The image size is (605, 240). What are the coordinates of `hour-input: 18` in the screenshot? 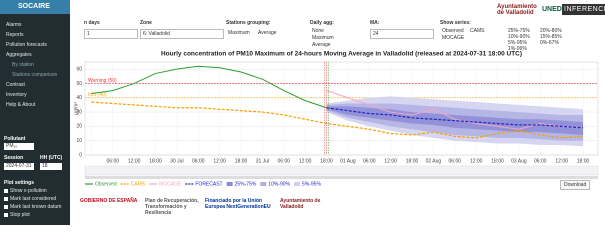 It's located at (51, 166).